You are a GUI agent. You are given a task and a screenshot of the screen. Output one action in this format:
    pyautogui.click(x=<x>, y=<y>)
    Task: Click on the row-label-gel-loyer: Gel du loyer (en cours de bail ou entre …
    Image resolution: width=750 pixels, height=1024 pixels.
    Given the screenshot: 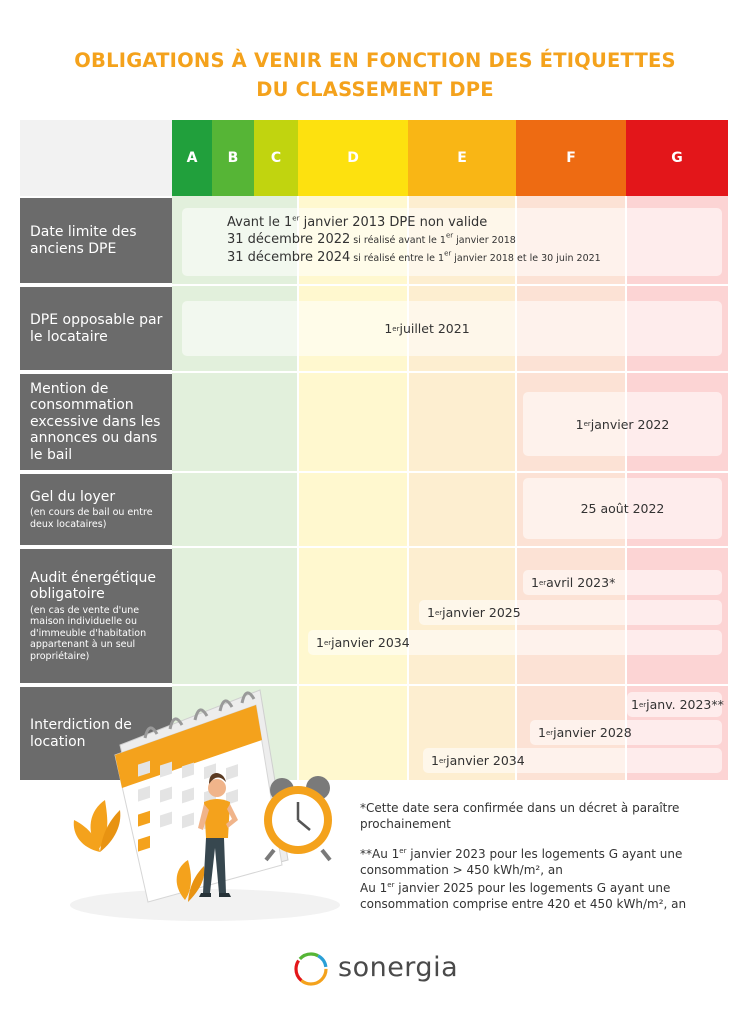 What is the action you would take?
    pyautogui.click(x=96, y=509)
    